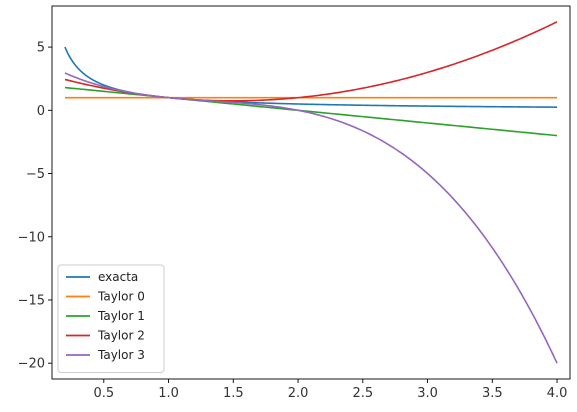 Image resolution: width=577 pixels, height=412 pixels. I want to click on legend-label: Taylor 2, so click(121, 336).